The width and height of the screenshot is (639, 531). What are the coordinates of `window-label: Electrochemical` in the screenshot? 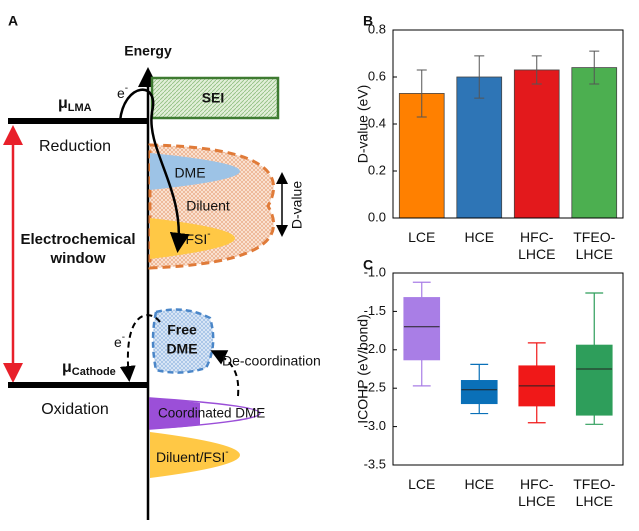 It's located at (77, 239).